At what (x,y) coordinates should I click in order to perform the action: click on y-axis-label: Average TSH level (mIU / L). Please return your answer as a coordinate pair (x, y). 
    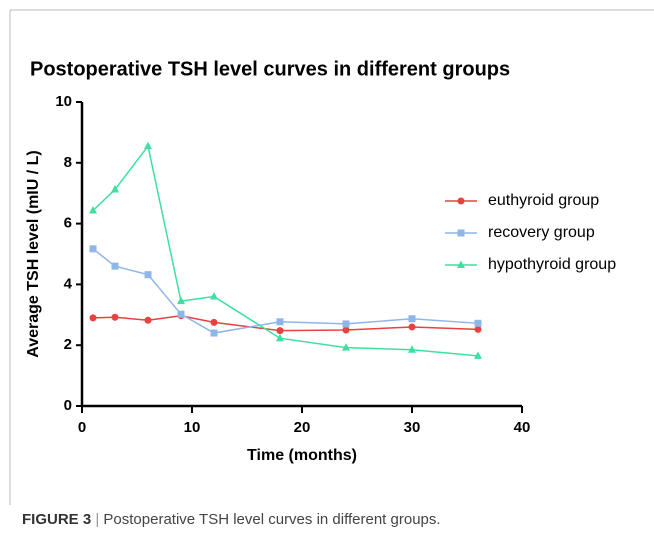
    Looking at the image, I should click on (33, 253).